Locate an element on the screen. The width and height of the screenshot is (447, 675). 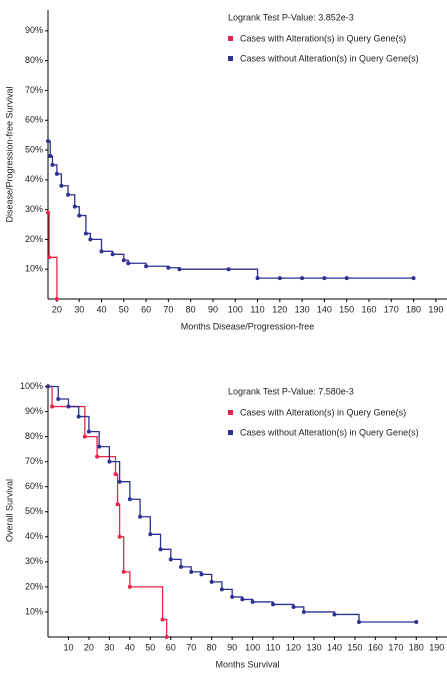
x-axis-label: Months Disease/Progression-free is located at coordinates (248, 326).